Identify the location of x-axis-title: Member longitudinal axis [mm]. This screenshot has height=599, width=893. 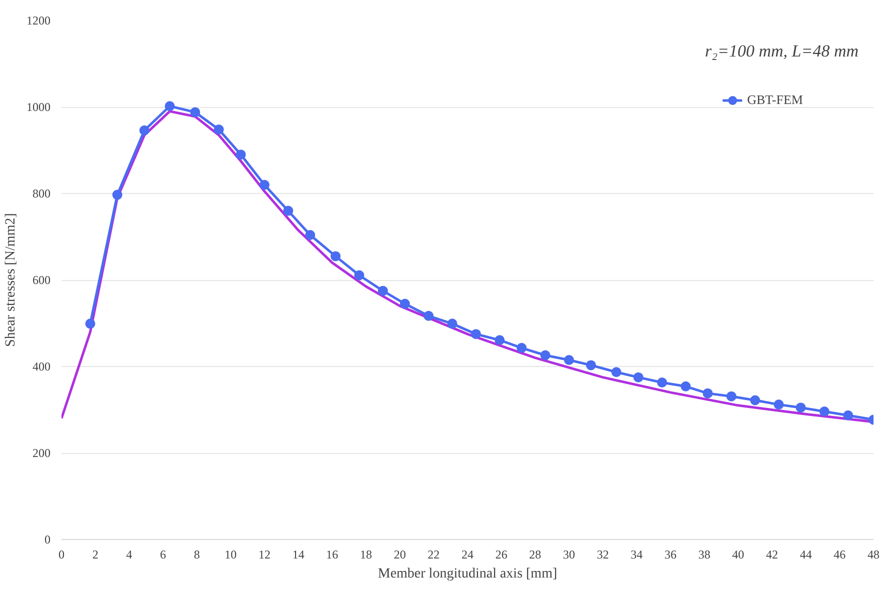
(468, 574).